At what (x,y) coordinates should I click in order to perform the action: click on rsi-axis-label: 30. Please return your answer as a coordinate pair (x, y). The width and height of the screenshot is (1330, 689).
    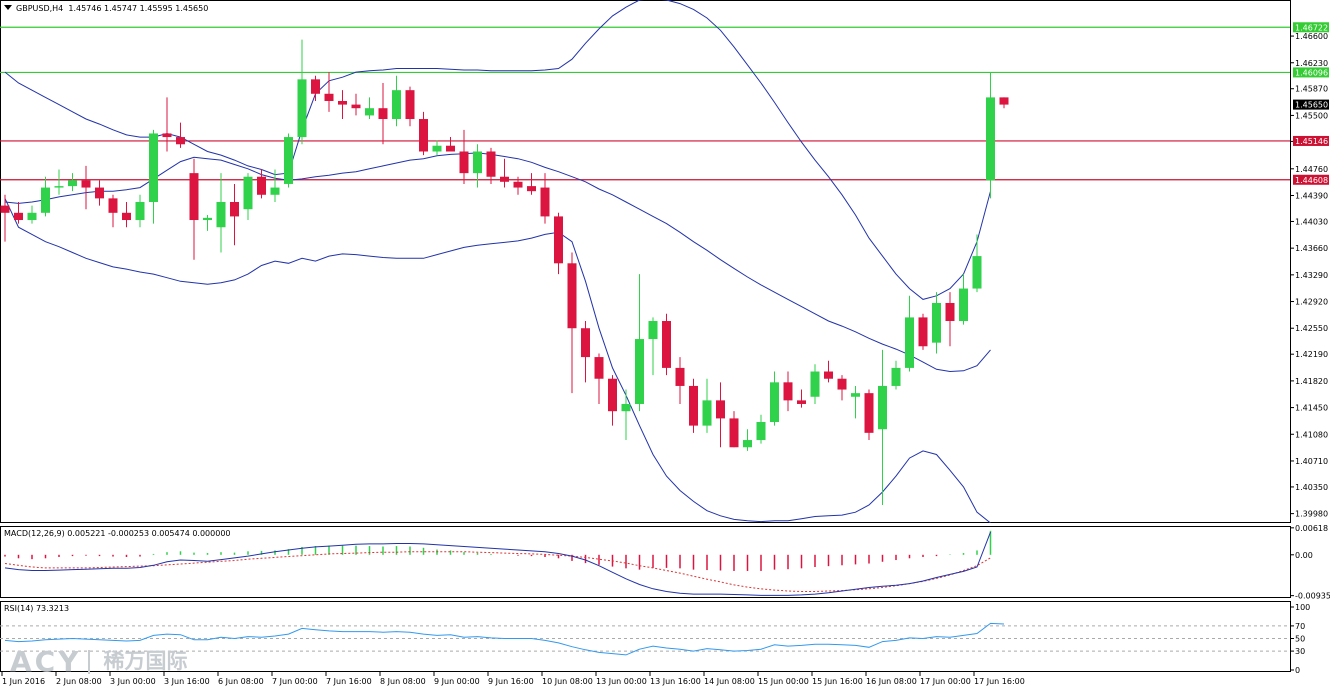
    Looking at the image, I should click on (1300, 651).